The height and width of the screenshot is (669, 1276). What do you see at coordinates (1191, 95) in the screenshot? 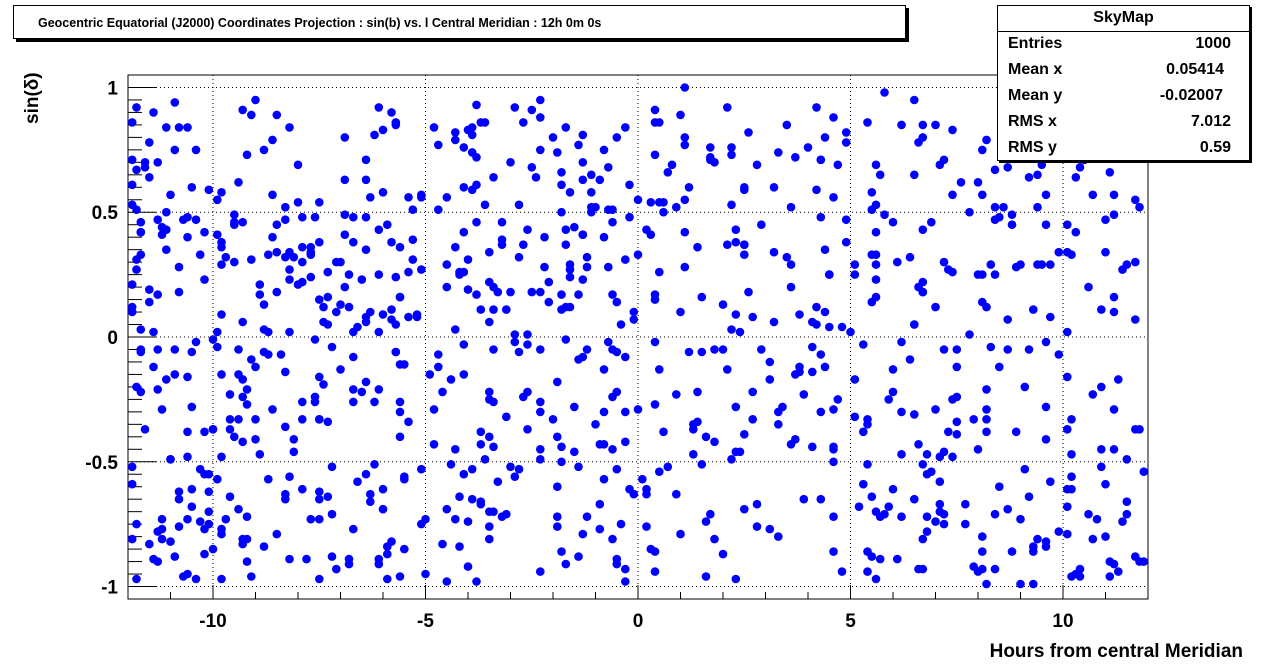
I see `stats-value: -0.02007` at bounding box center [1191, 95].